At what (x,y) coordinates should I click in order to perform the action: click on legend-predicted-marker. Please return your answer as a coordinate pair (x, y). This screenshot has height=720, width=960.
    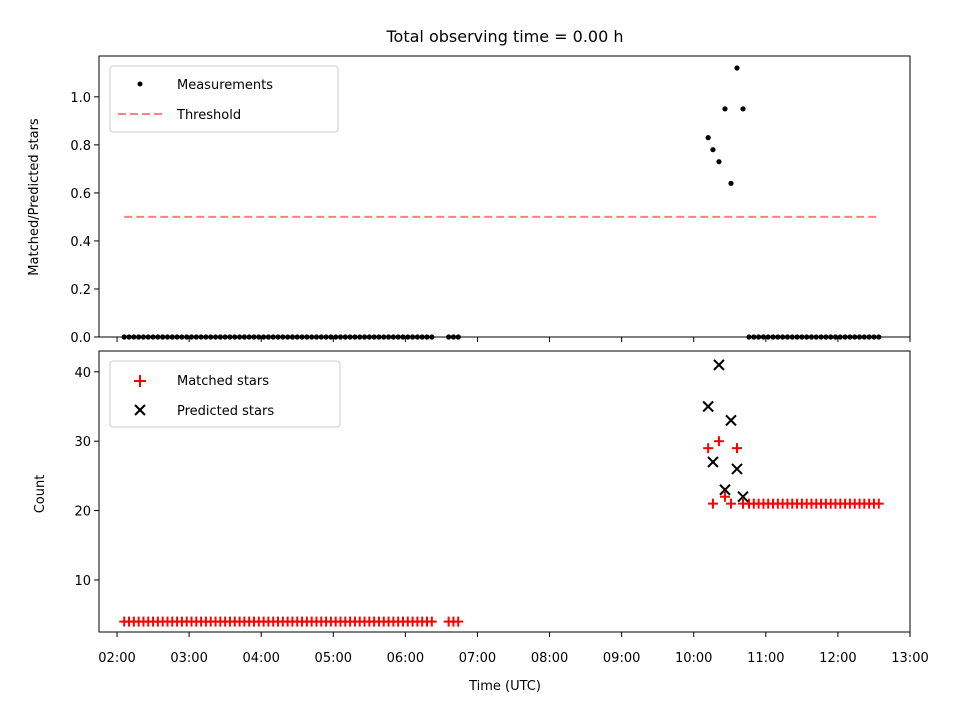
    Looking at the image, I should click on (140, 410).